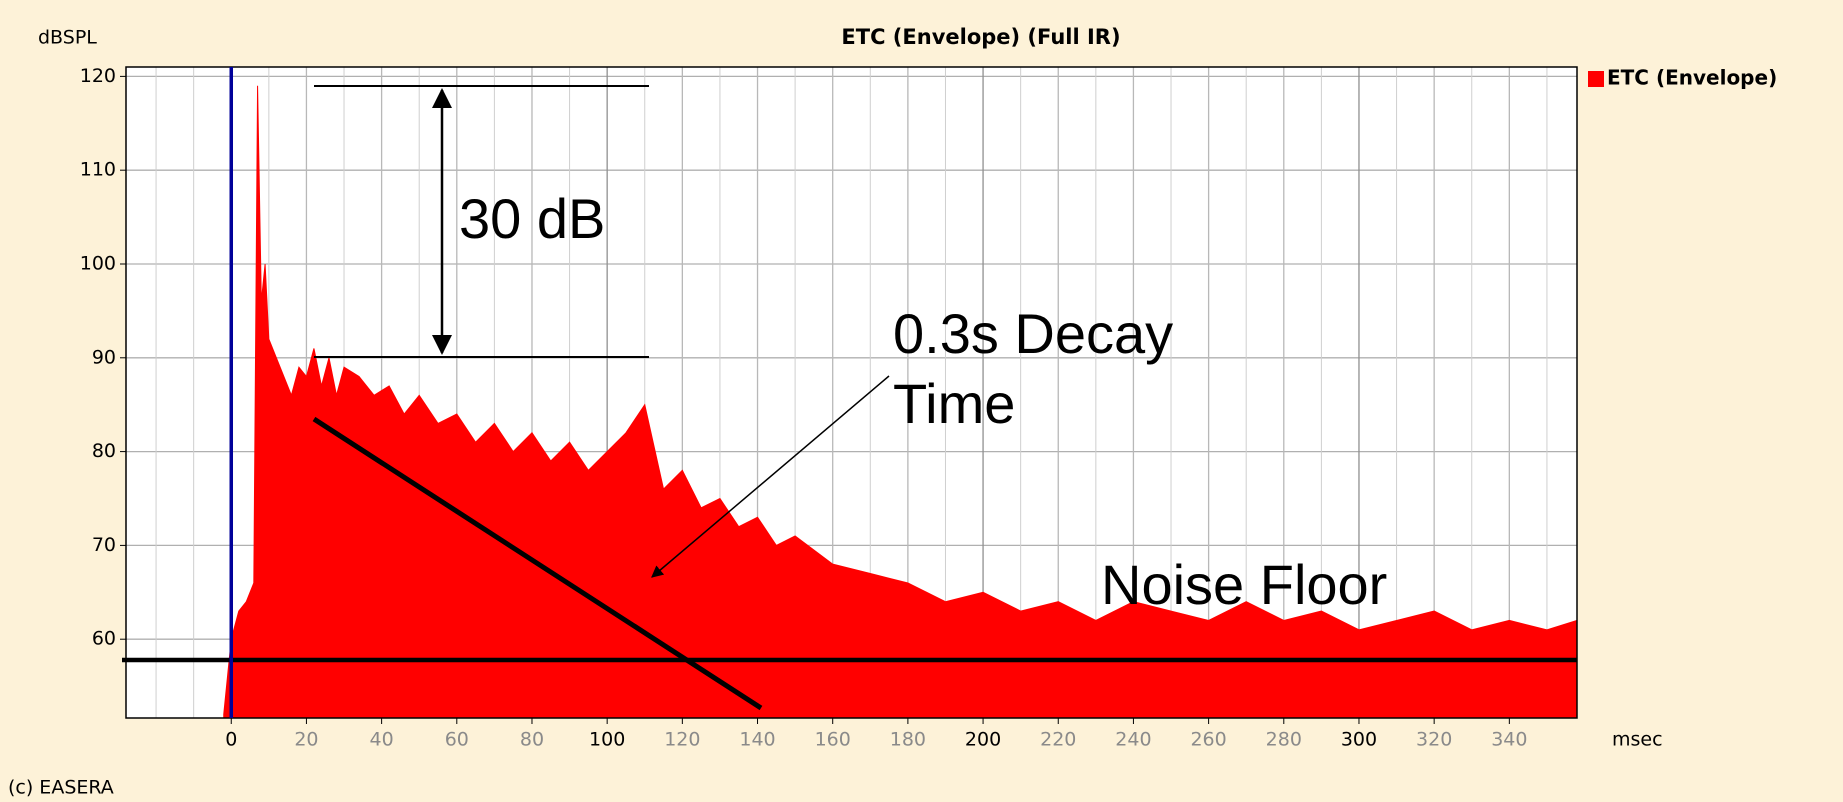 This screenshot has height=802, width=1843. I want to click on x-tick-label: 340, so click(1509, 740).